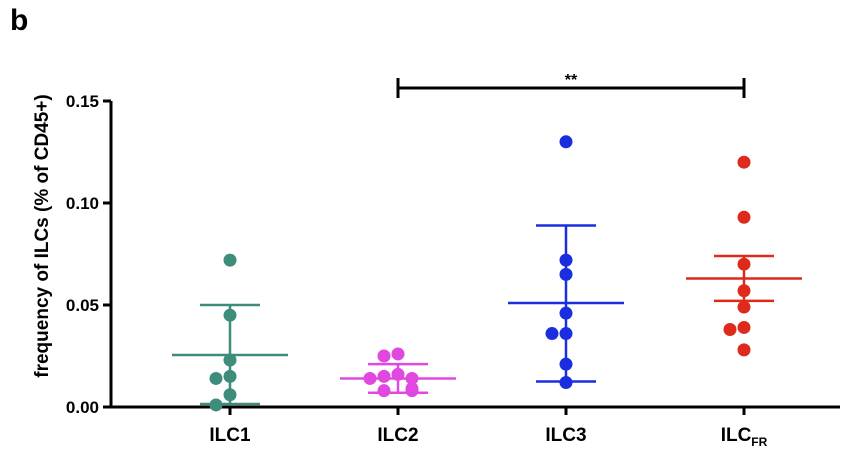 The height and width of the screenshot is (449, 858). What do you see at coordinates (82, 101) in the screenshot?
I see `y-tick-label: 0.15` at bounding box center [82, 101].